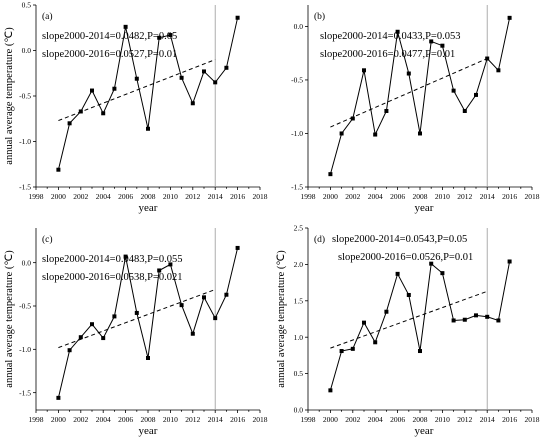 The height and width of the screenshot is (440, 550). What do you see at coordinates (47, 239) in the screenshot?
I see `panel-label: (c)` at bounding box center [47, 239].